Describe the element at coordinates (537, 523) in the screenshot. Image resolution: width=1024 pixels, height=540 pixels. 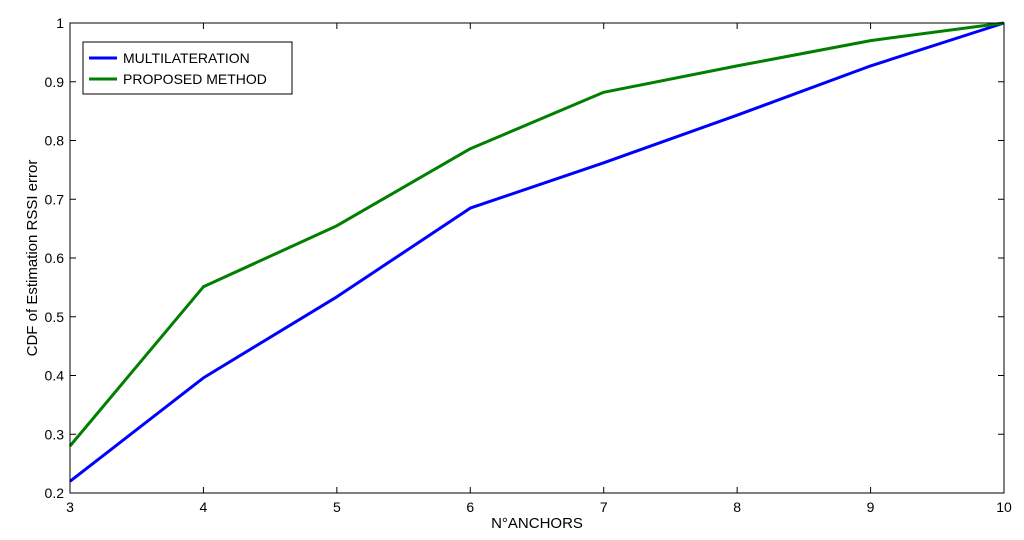
I see `x-axis-label: N°ANCHORS` at that location.